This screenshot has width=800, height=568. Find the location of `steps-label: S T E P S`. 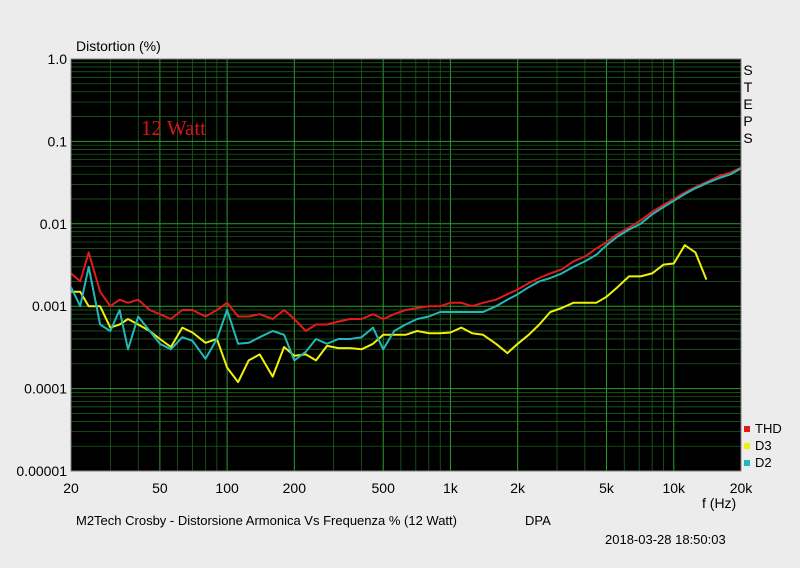

steps-label: S T E P S is located at coordinates (748, 104).